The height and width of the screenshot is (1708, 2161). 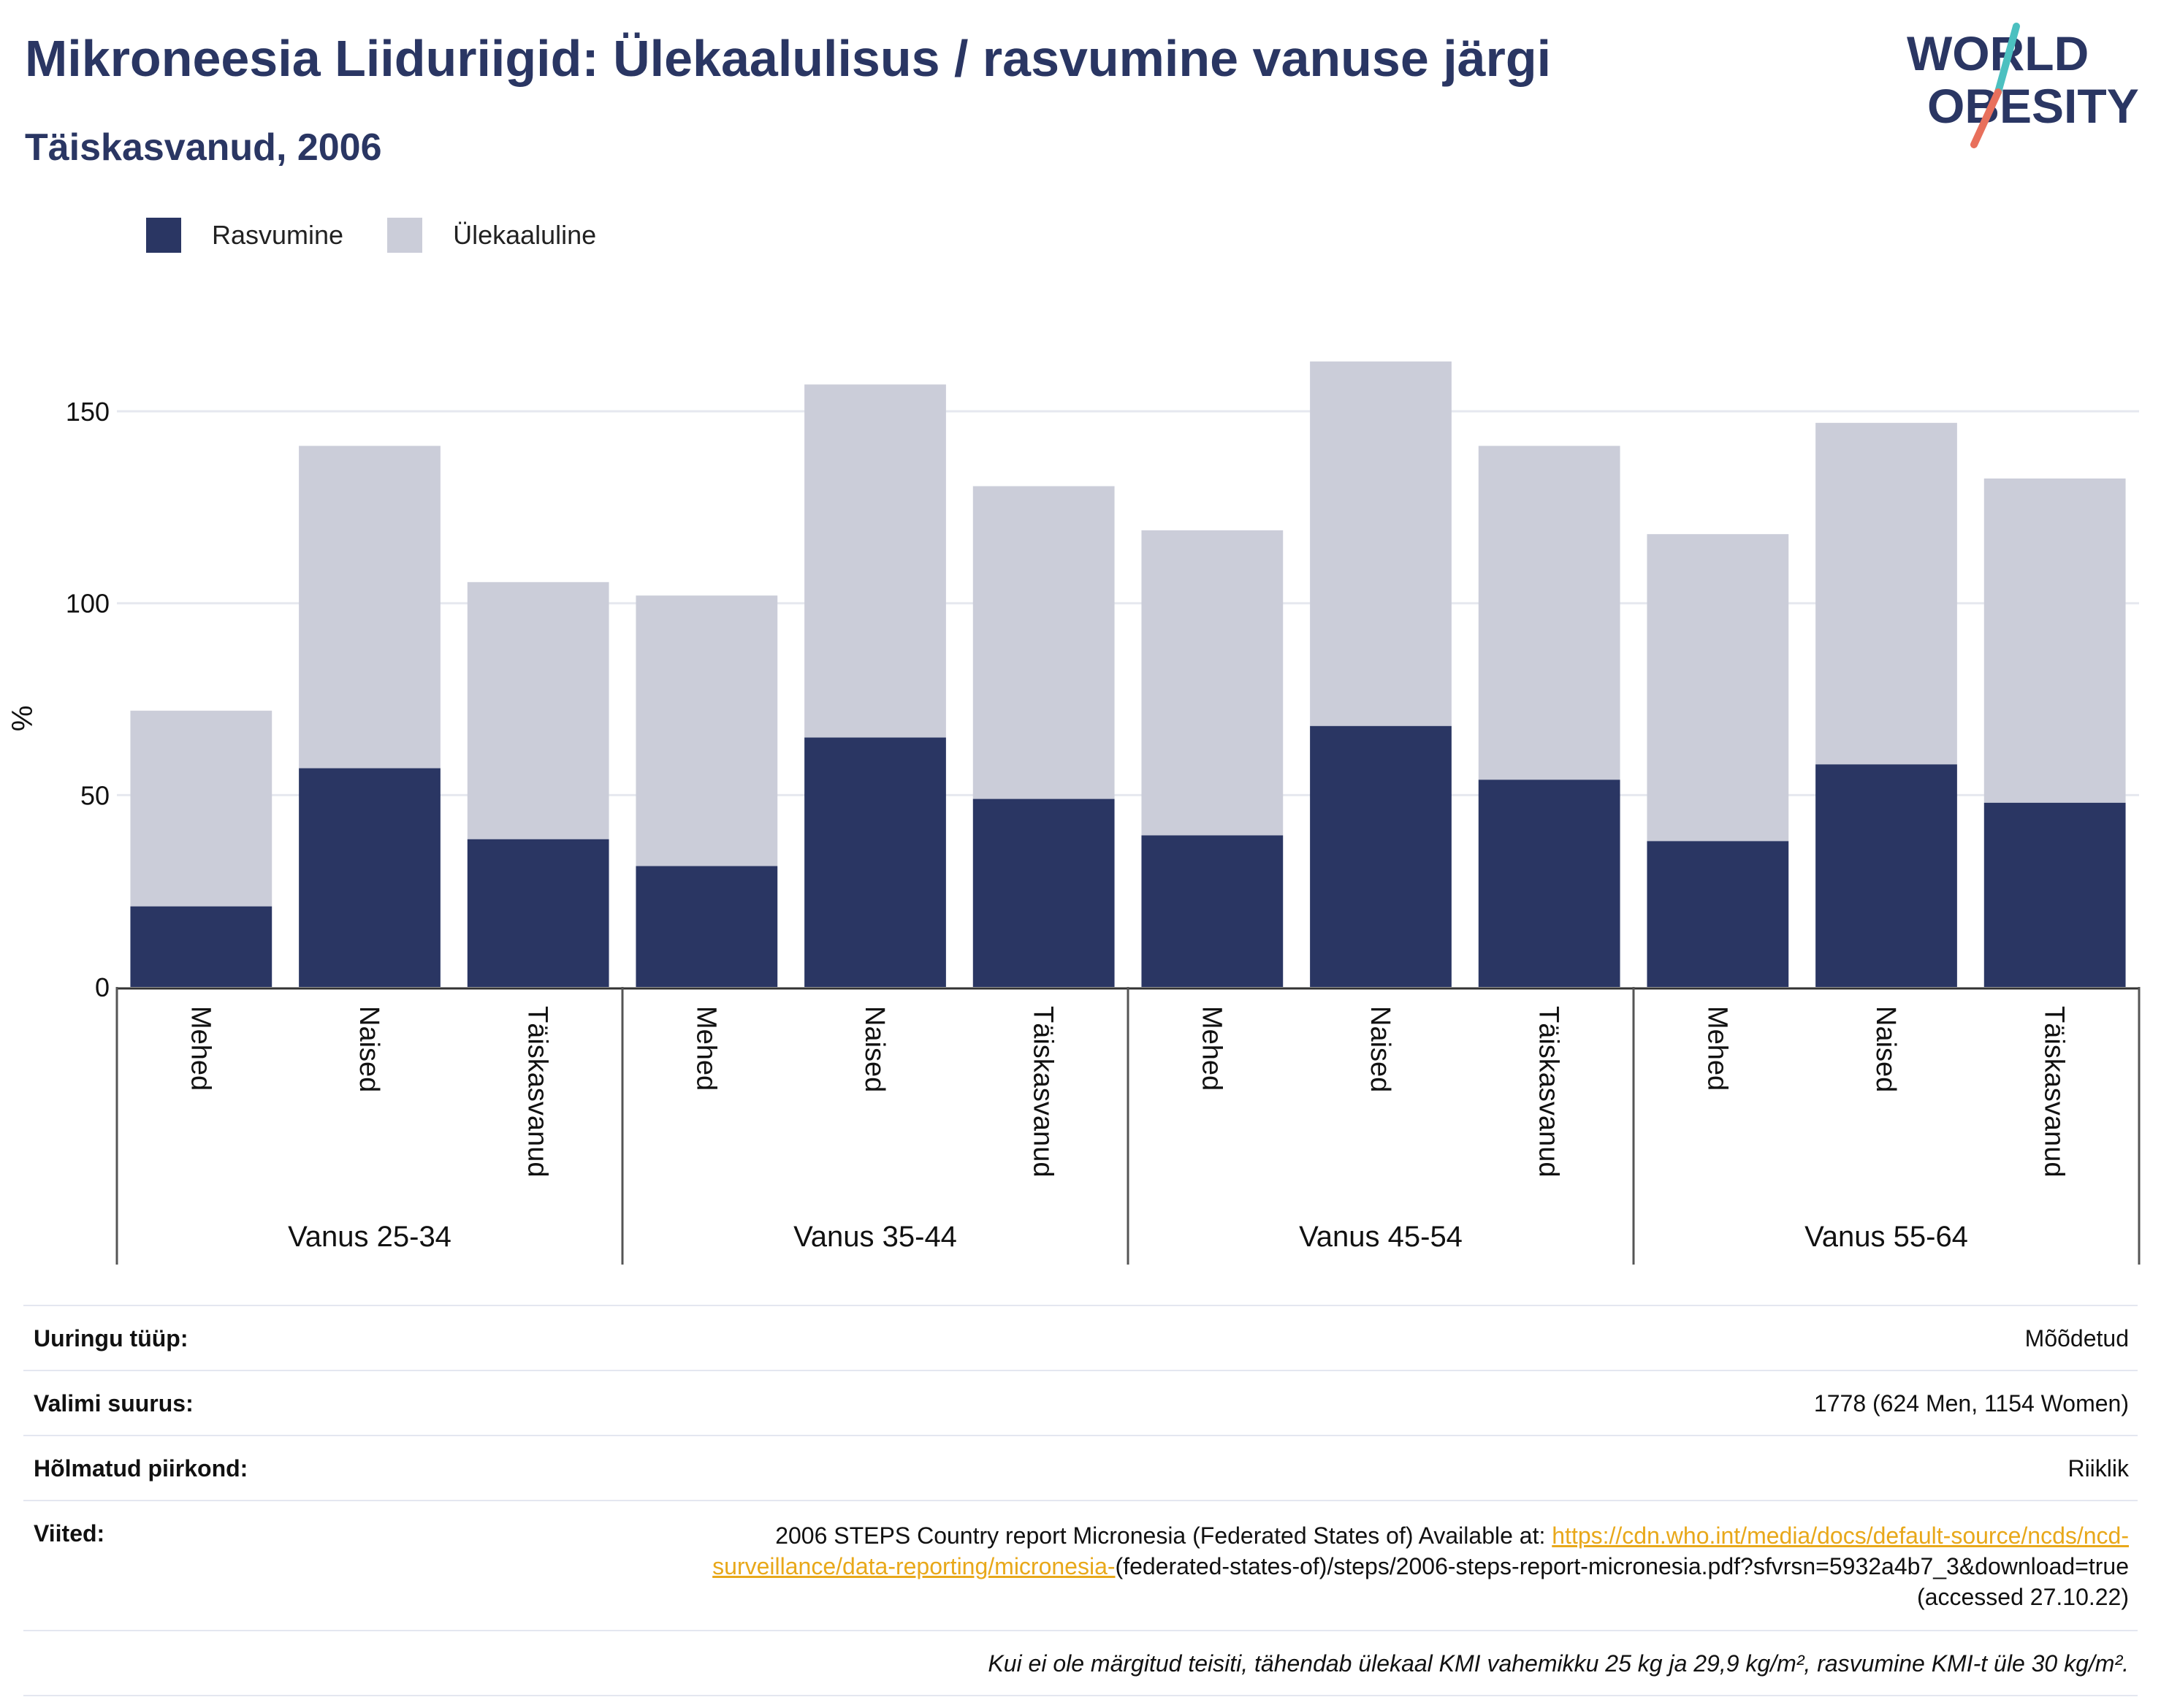 I want to click on legend-item-obesity: Rasvumine, so click(x=244, y=235).